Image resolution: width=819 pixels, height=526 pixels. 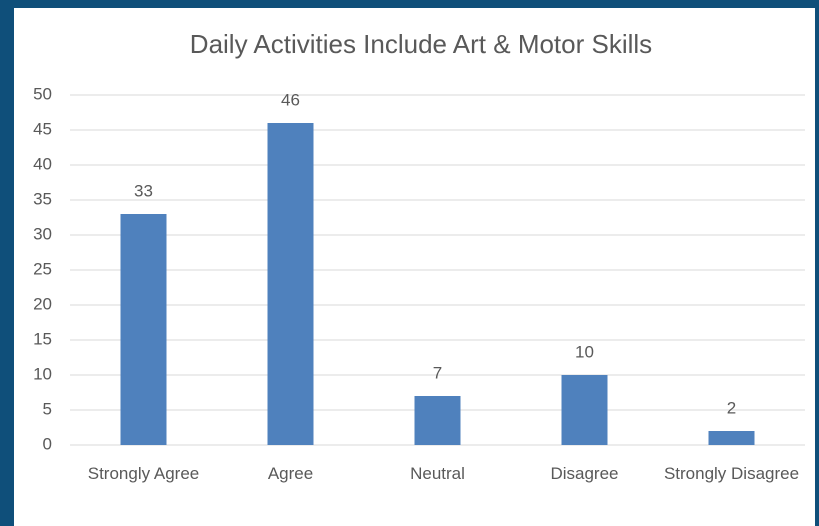 What do you see at coordinates (290, 473) in the screenshot?
I see `x-tick-label: Agree` at bounding box center [290, 473].